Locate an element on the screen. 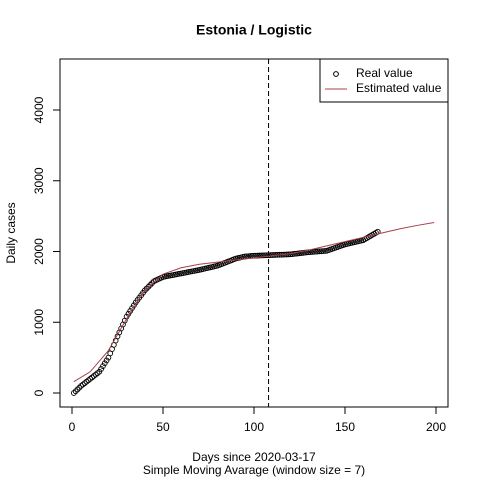 This screenshot has width=480, height=480. x-tick-label: 50 is located at coordinates (163, 427).